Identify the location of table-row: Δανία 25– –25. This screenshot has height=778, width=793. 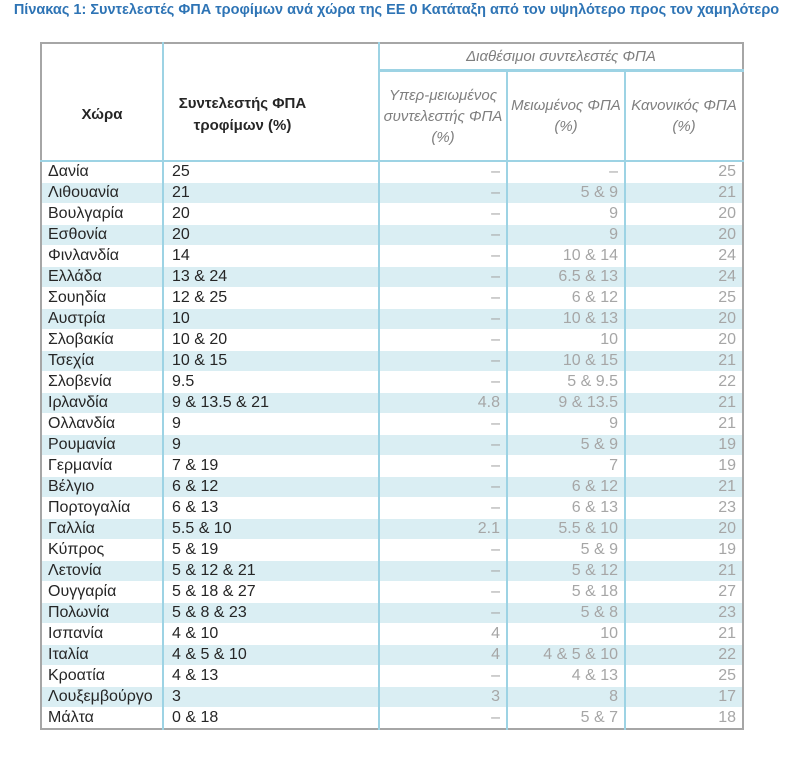
(392, 172).